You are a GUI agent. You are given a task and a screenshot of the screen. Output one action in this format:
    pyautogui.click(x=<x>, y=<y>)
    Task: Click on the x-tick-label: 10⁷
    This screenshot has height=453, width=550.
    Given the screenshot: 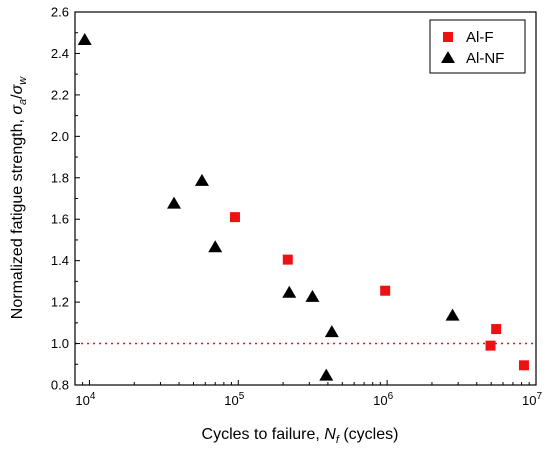 What is the action you would take?
    pyautogui.click(x=532, y=399)
    